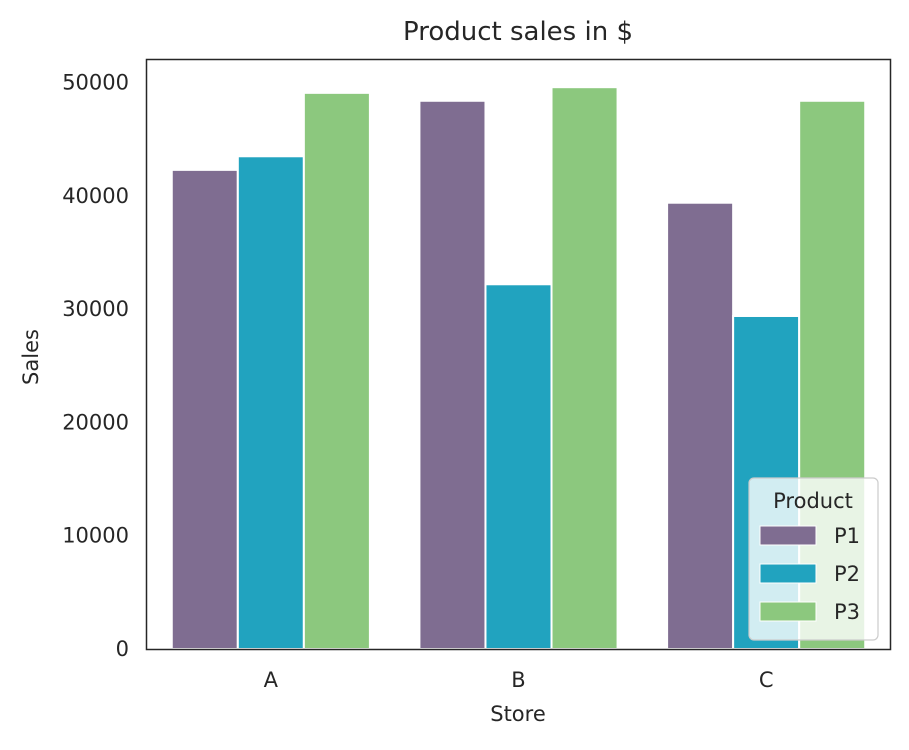  I want to click on bar-p2-b, so click(518, 466).